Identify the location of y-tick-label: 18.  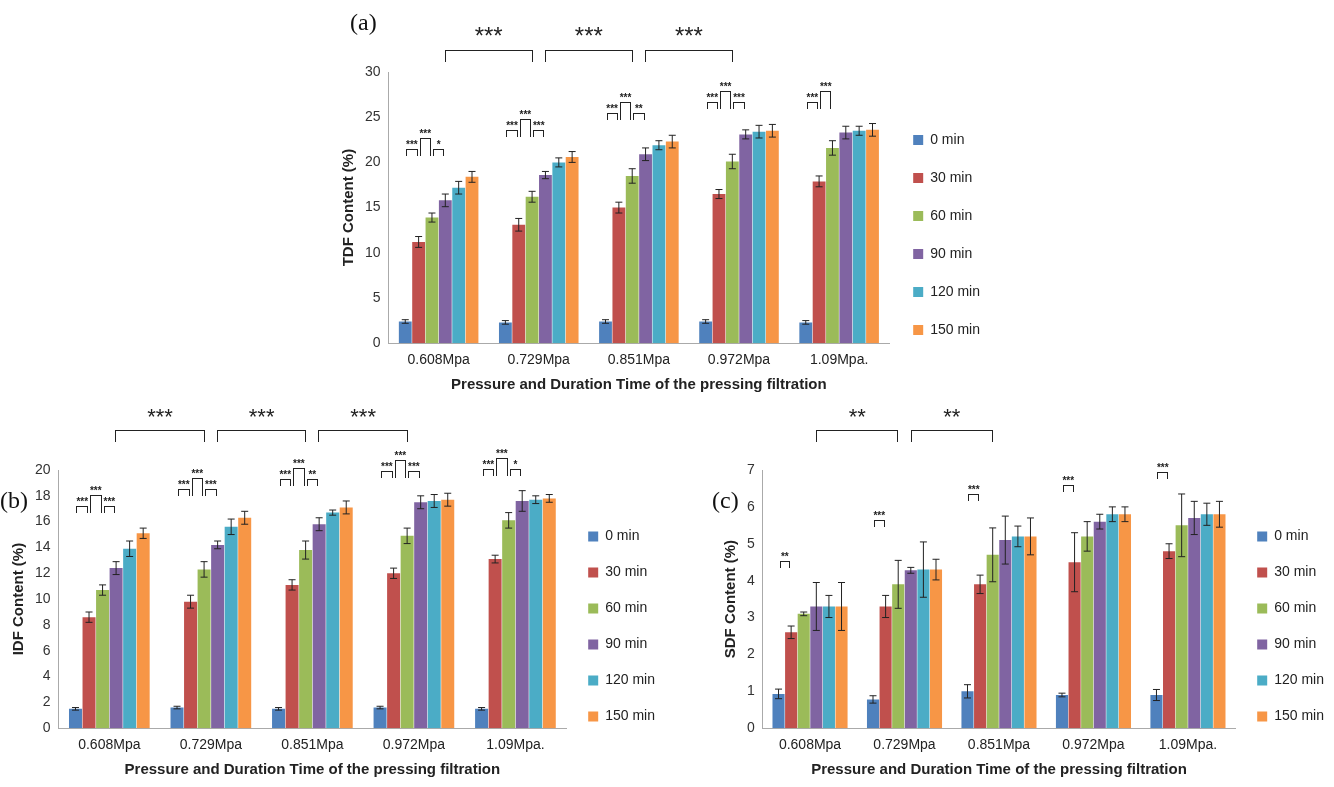
(42, 494).